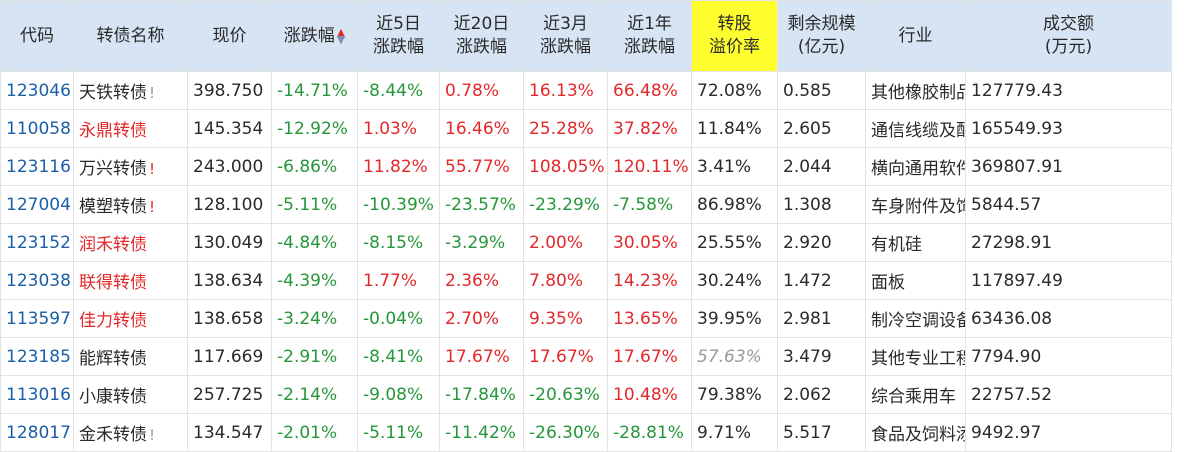 The height and width of the screenshot is (452, 1203). I want to click on header-label: 转债名称, so click(131, 36).